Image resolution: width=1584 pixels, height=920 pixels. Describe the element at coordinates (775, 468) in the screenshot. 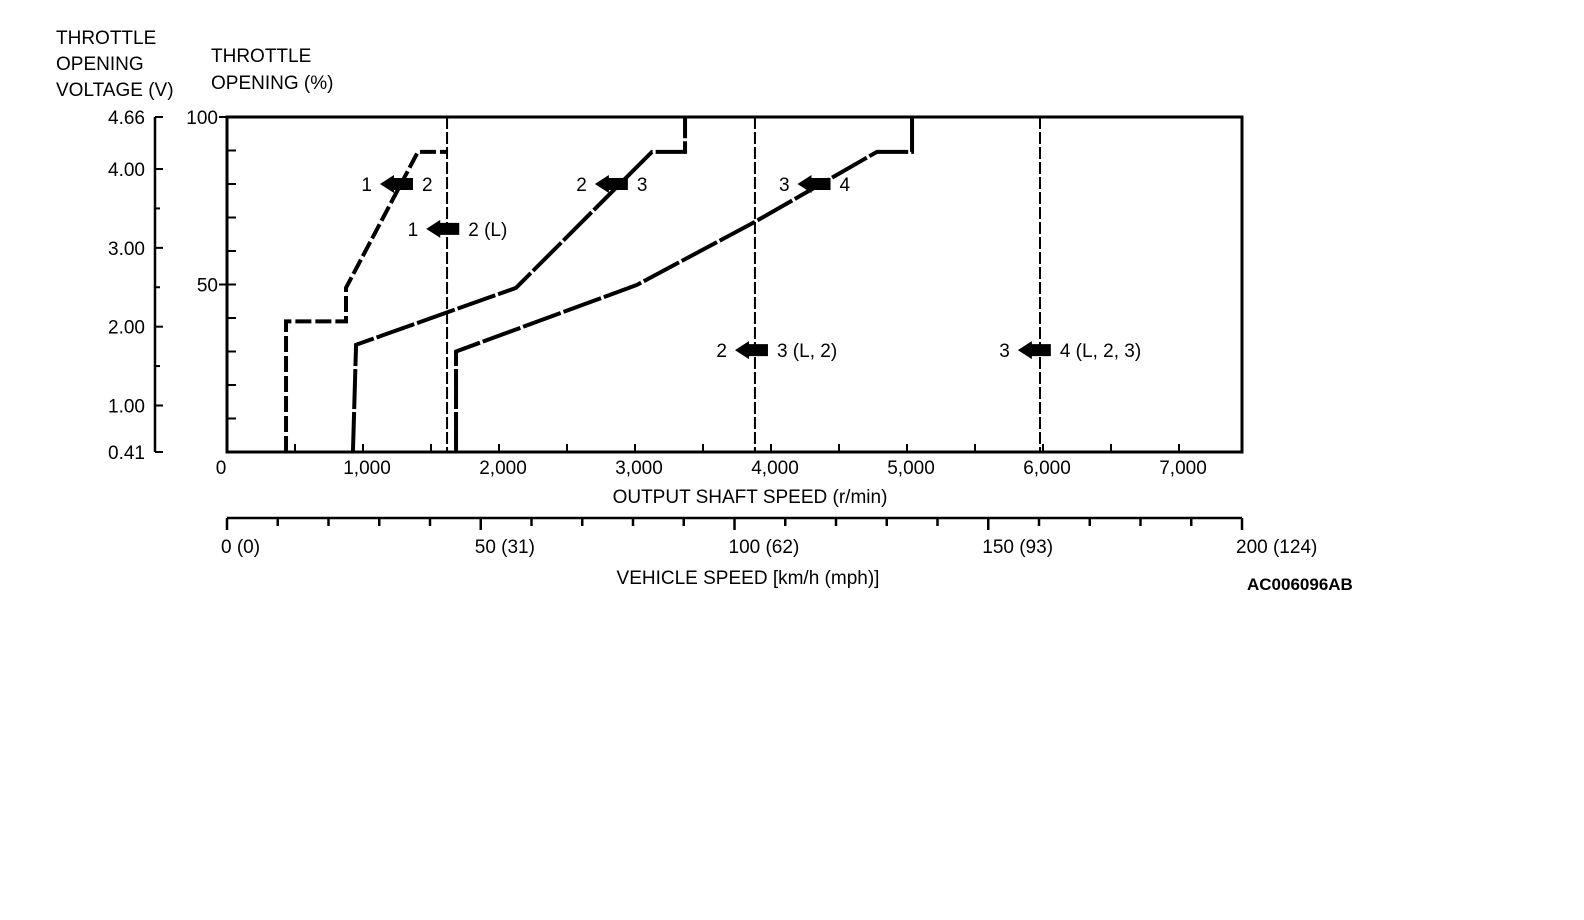

I see `x-tick-label: 4,000` at that location.